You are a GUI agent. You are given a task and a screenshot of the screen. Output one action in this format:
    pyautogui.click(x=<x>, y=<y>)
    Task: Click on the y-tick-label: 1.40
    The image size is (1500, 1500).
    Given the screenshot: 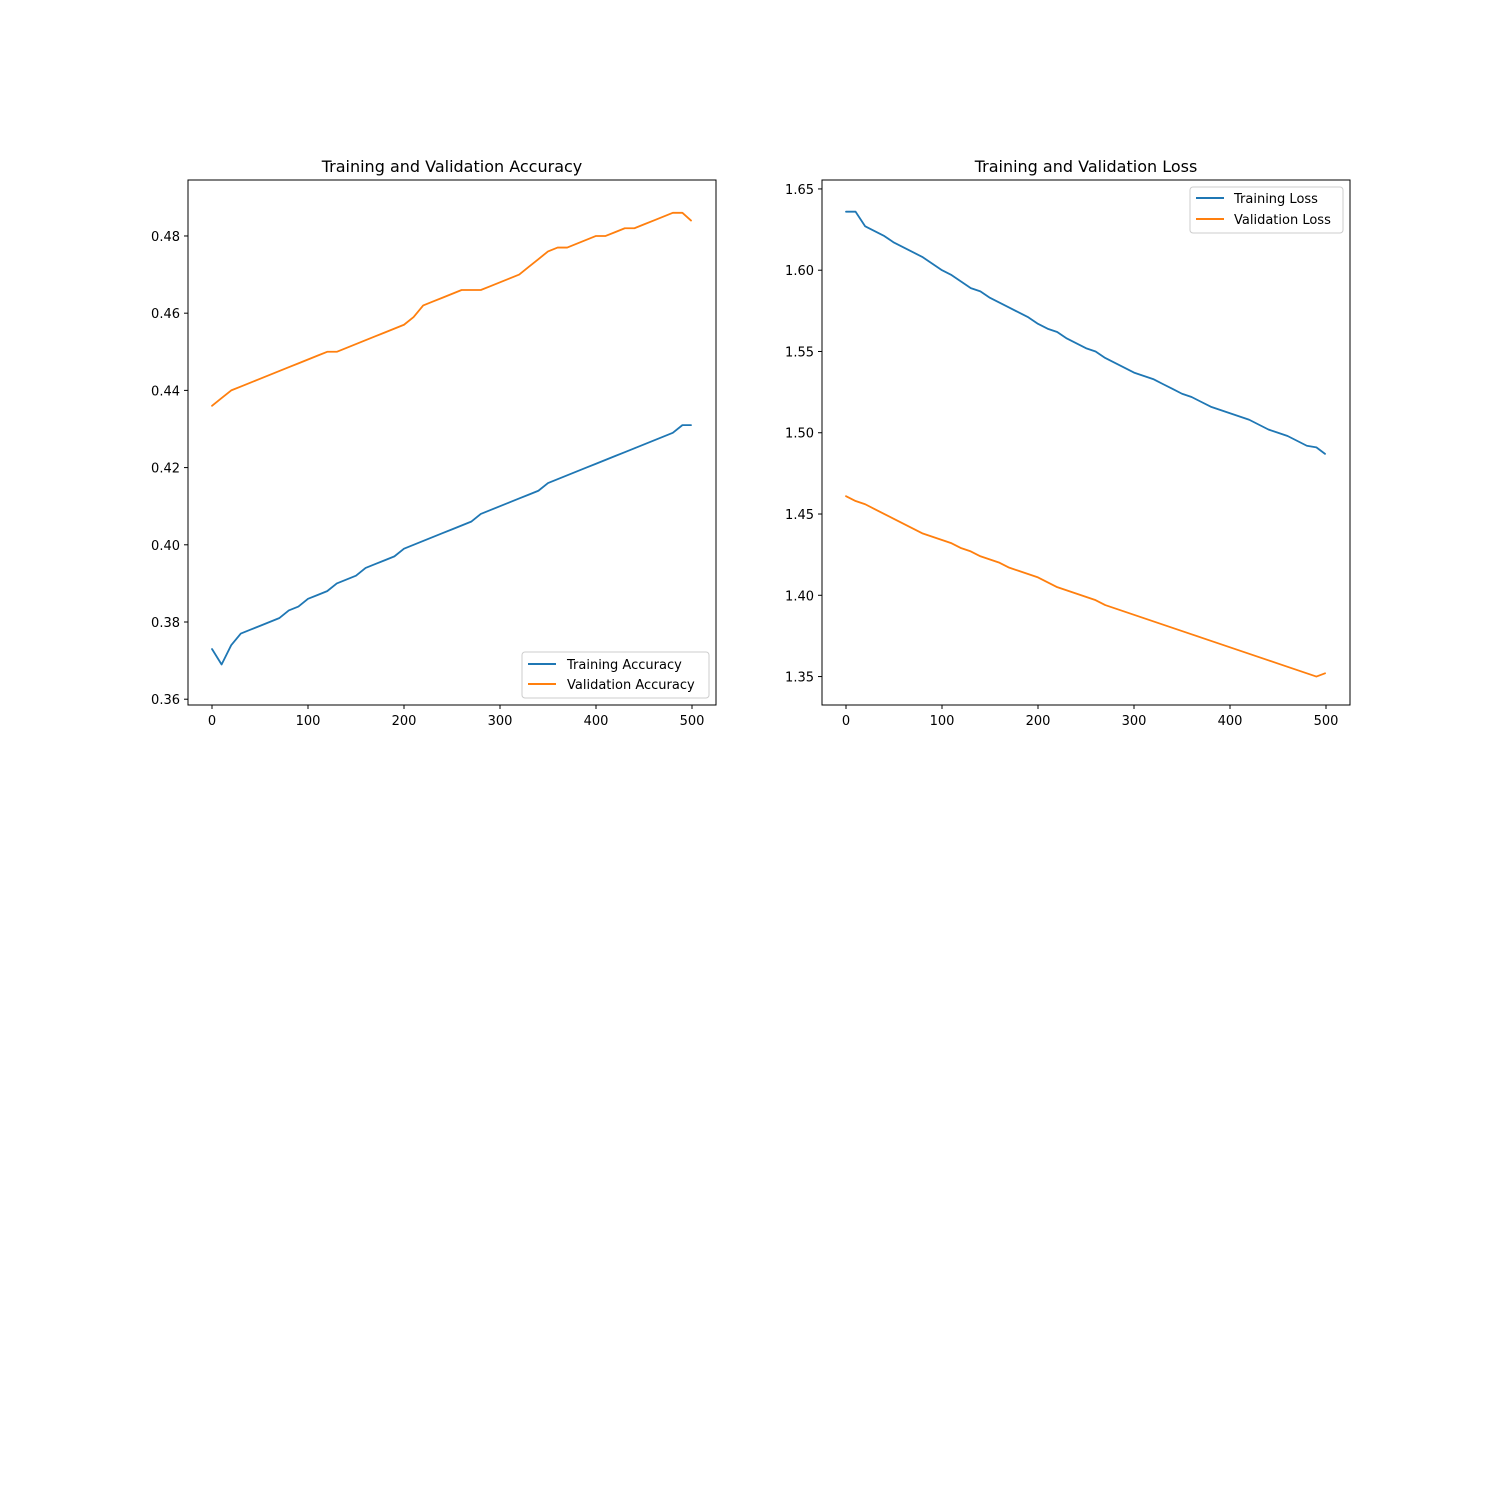 What is the action you would take?
    pyautogui.click(x=799, y=596)
    